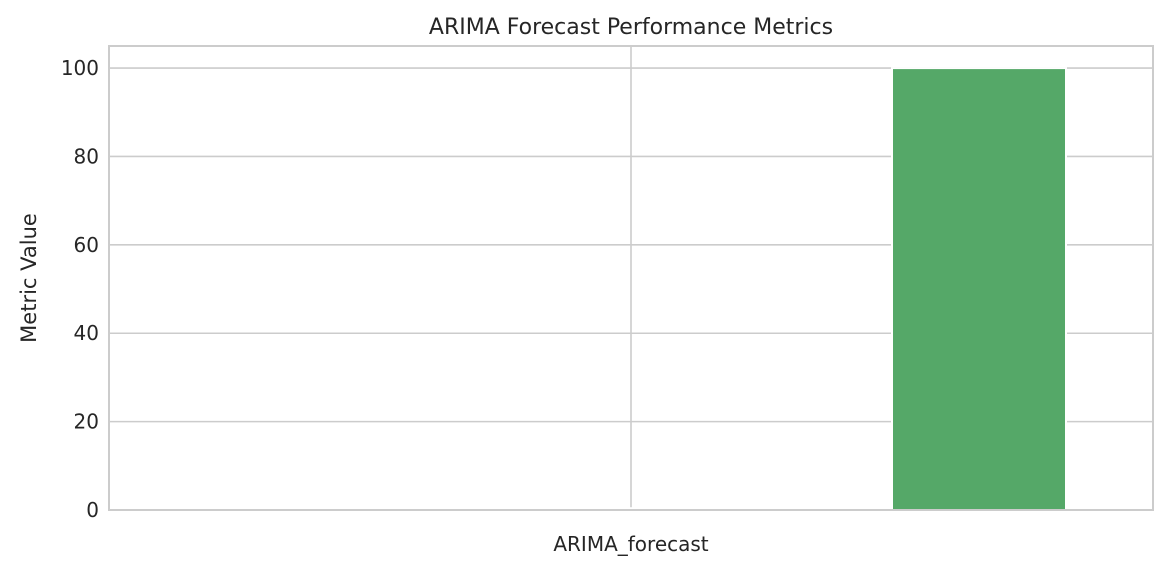  What do you see at coordinates (29, 278) in the screenshot?
I see `y-axis-label: Metric Value` at bounding box center [29, 278].